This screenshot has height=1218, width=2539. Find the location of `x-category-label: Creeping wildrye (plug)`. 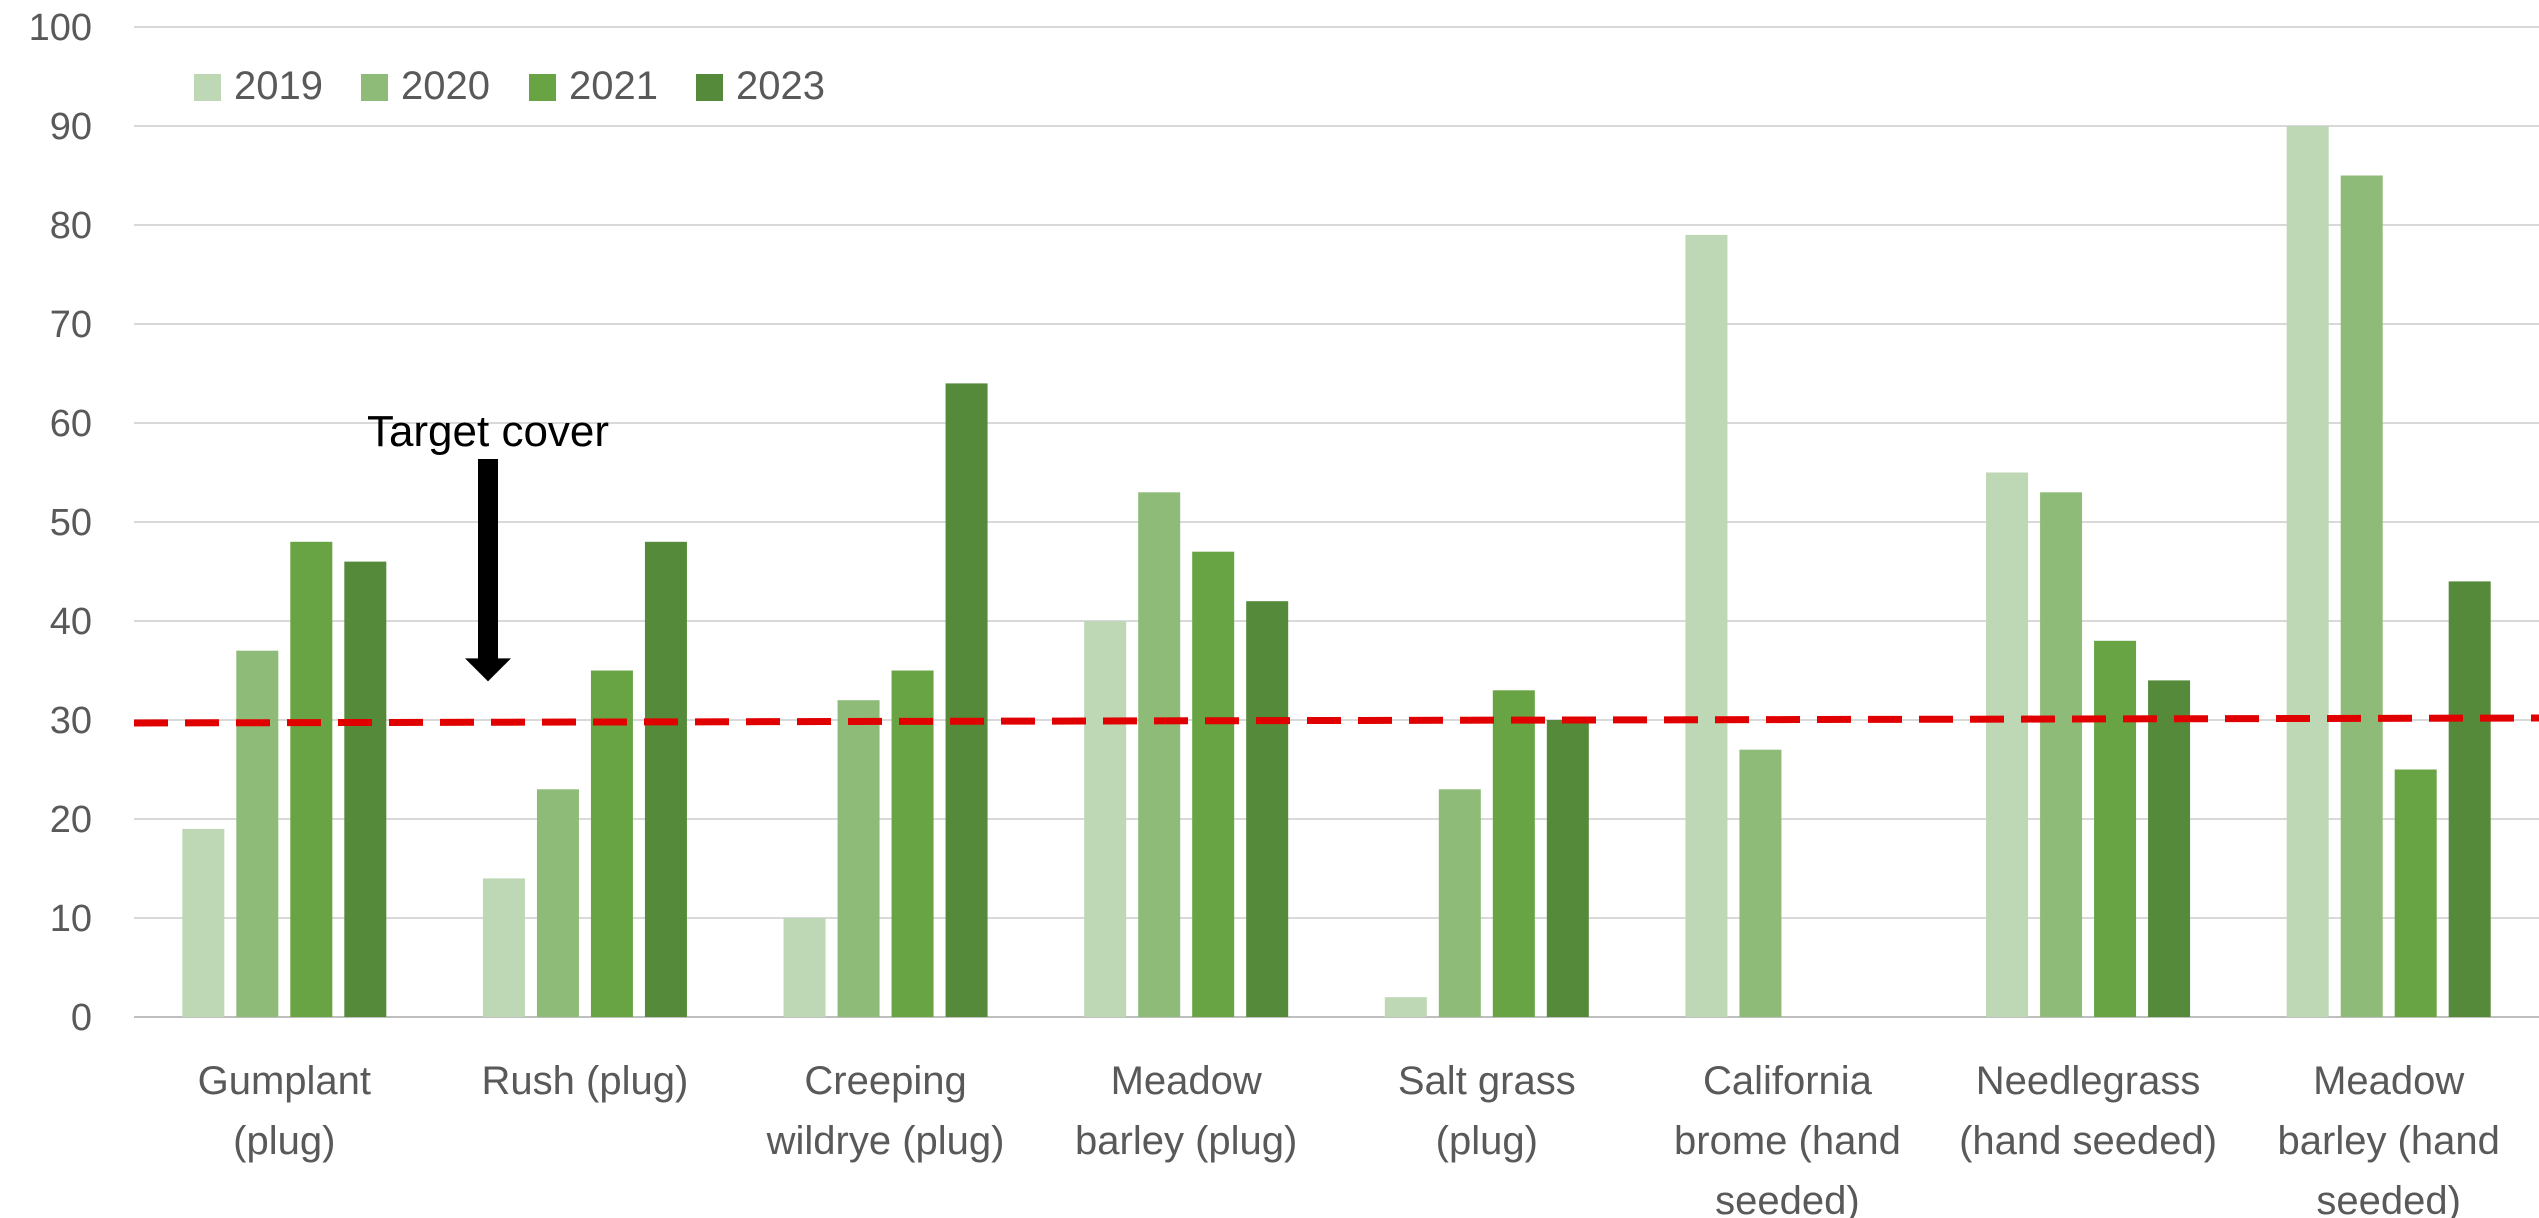

x-category-label: Creeping wildrye (plug) is located at coordinates (885, 1111).